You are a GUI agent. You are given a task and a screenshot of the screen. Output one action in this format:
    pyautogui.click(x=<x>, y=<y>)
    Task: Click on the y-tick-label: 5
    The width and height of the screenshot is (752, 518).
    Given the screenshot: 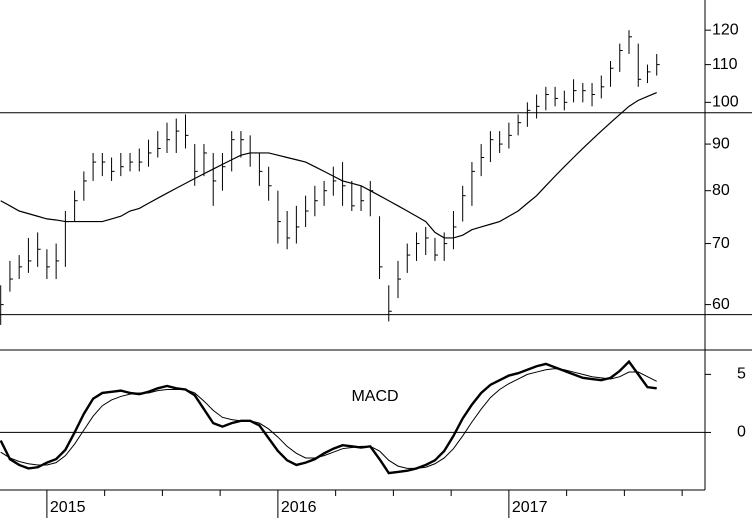 What is the action you would take?
    pyautogui.click(x=741, y=374)
    